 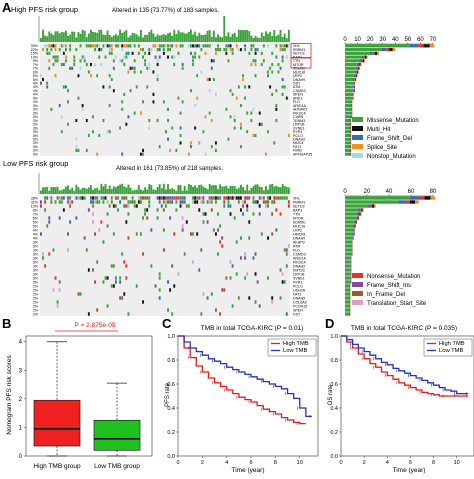 I want to click on legend-swatch, so click(x=357, y=275).